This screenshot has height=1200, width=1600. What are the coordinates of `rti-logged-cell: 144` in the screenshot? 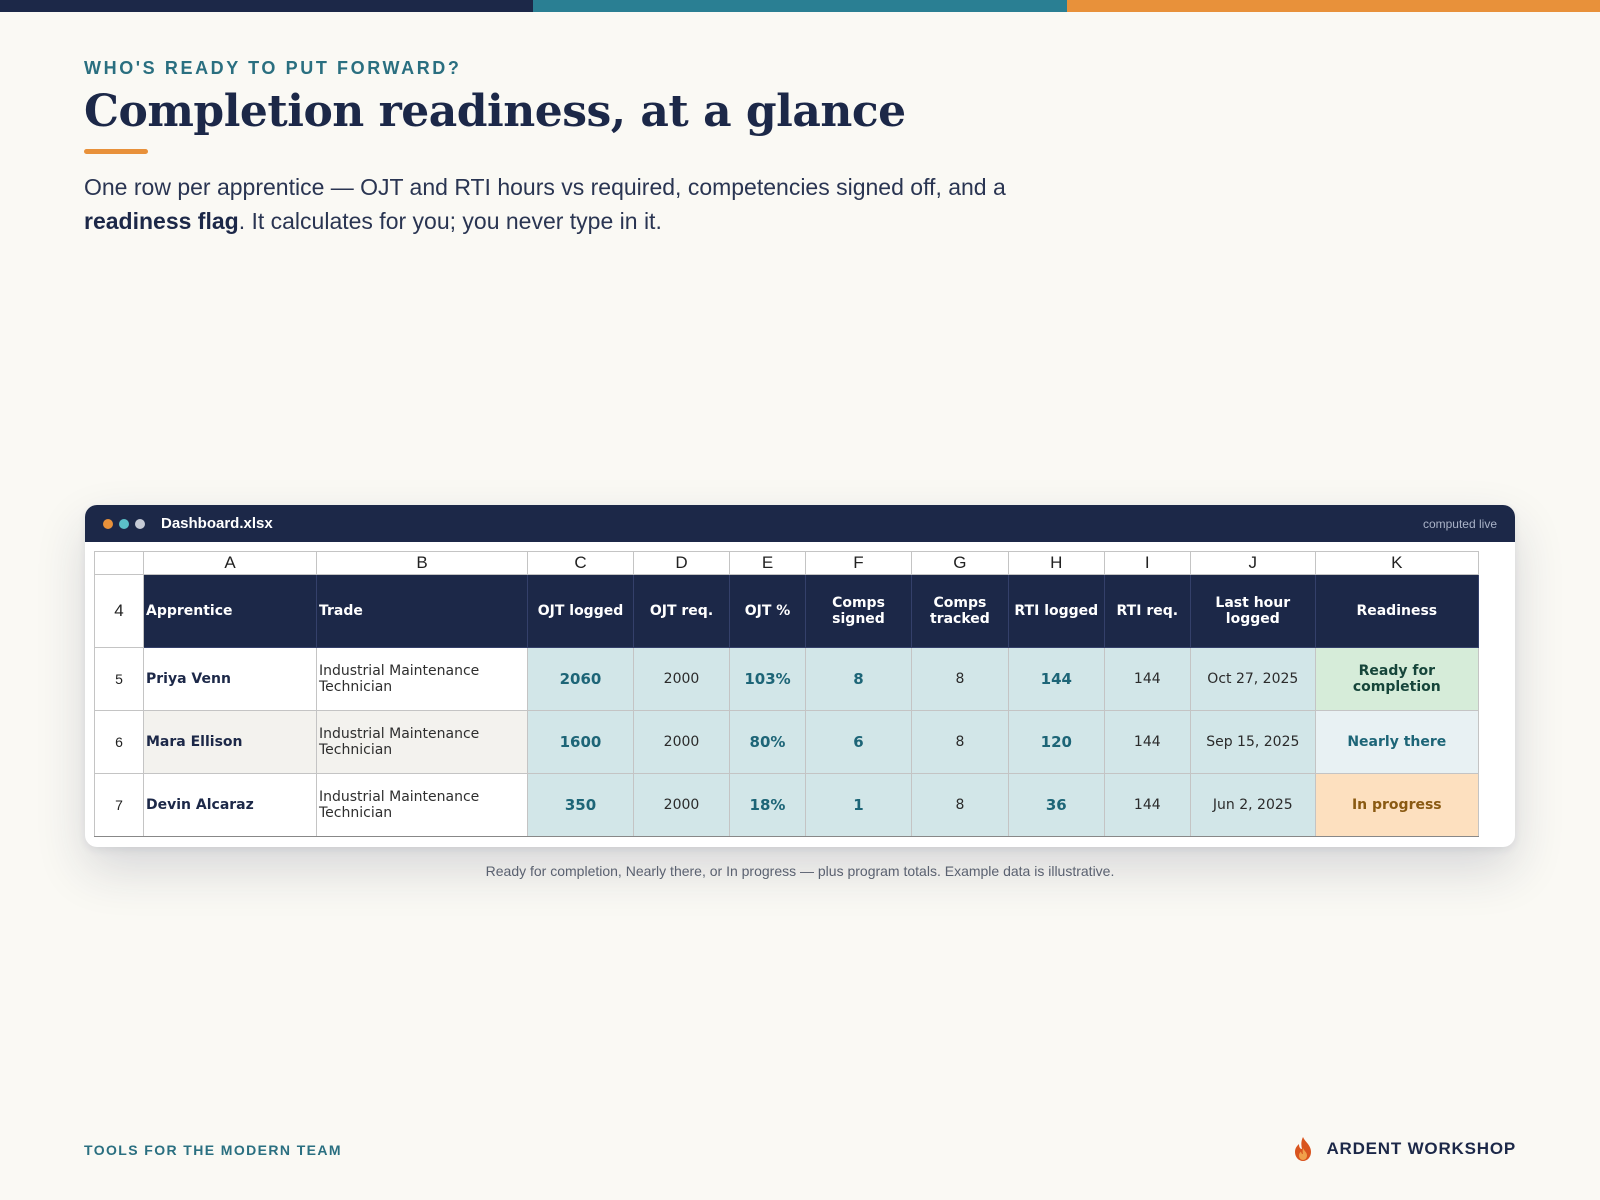 It's located at (1056, 679).